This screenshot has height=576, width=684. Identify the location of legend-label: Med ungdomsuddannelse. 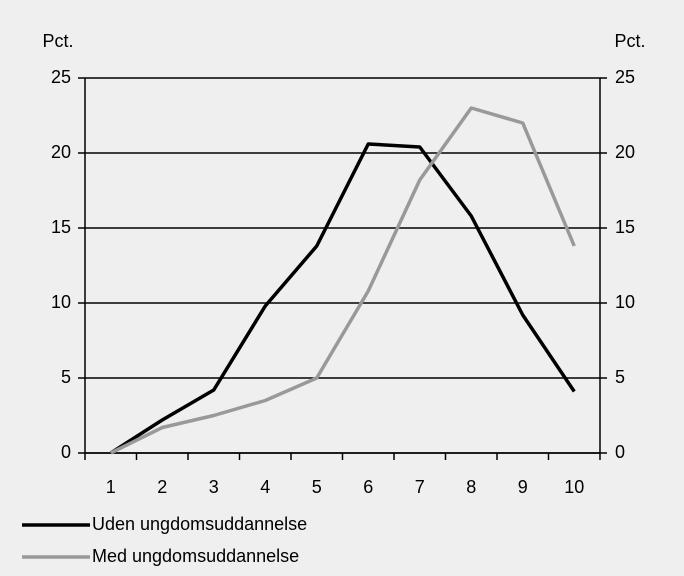
(195, 556).